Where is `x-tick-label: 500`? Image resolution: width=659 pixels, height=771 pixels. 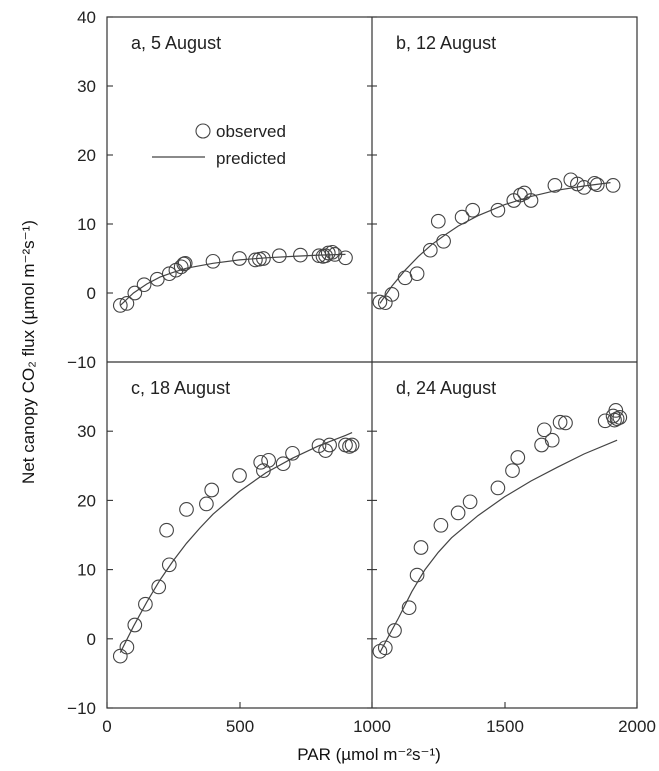 x-tick-label: 500 is located at coordinates (240, 726).